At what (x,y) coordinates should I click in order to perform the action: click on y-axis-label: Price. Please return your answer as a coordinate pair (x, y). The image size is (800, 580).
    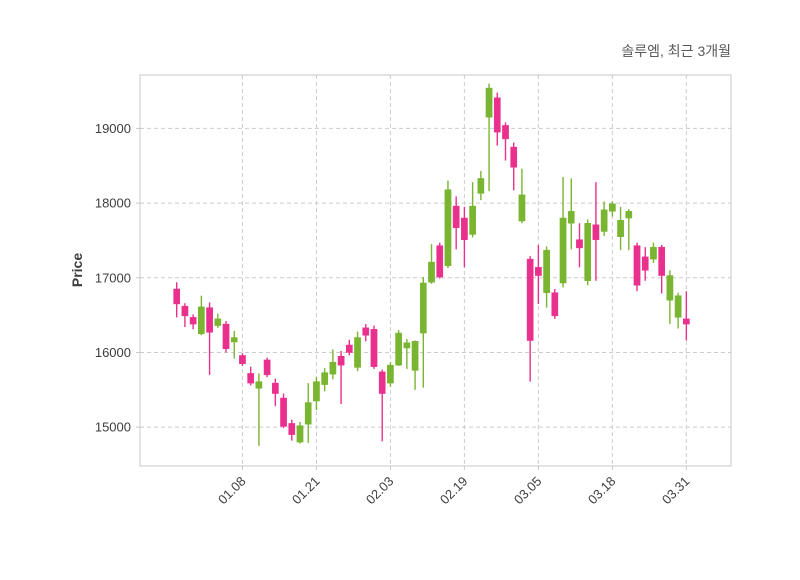
    Looking at the image, I should click on (77, 270).